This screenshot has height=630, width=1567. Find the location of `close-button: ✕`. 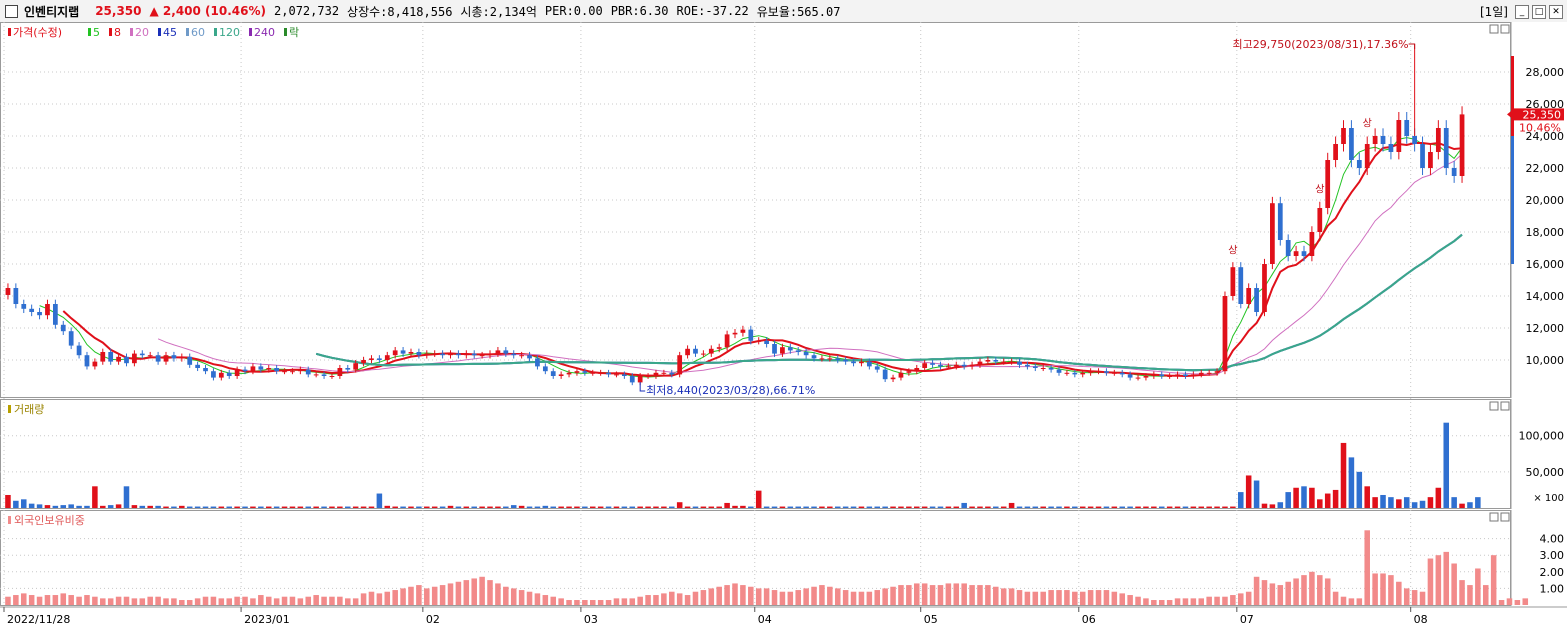

close-button: ✕ is located at coordinates (1556, 11).